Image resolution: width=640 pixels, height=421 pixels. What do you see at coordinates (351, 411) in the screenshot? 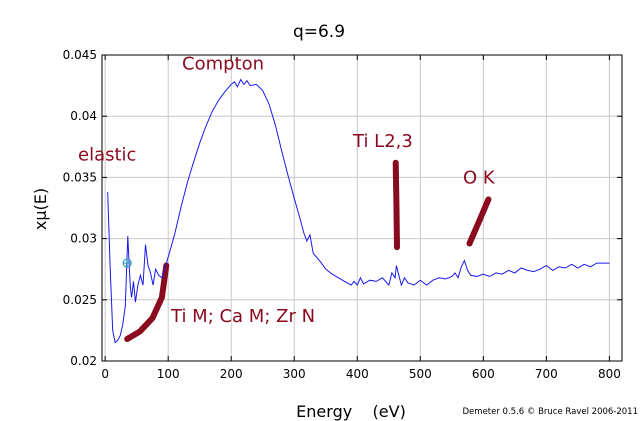
I see `x-axis-label: Energy (eV)` at bounding box center [351, 411].